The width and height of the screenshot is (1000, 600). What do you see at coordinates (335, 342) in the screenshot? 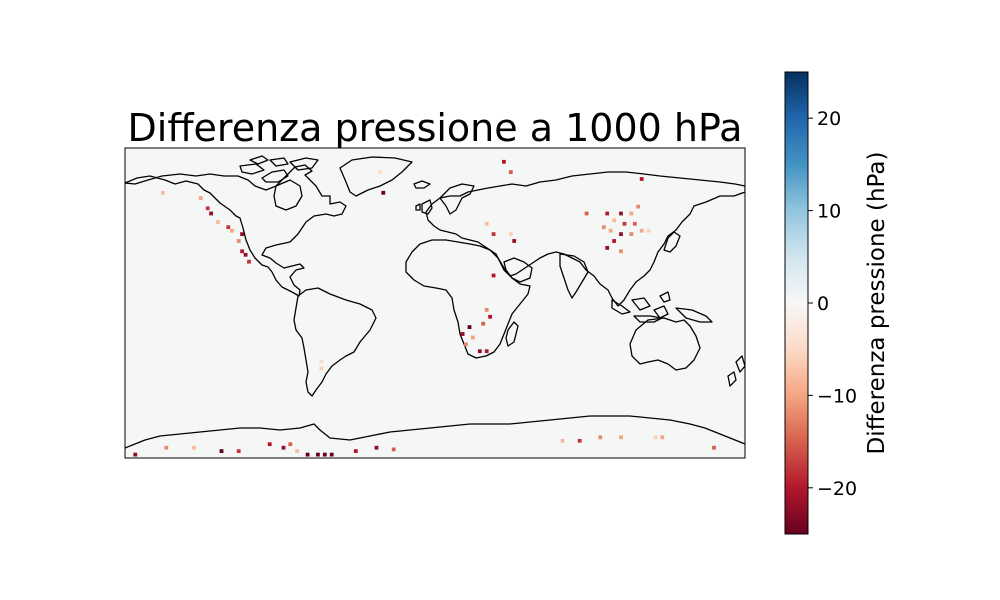
I see `coastline-south-america` at bounding box center [335, 342].